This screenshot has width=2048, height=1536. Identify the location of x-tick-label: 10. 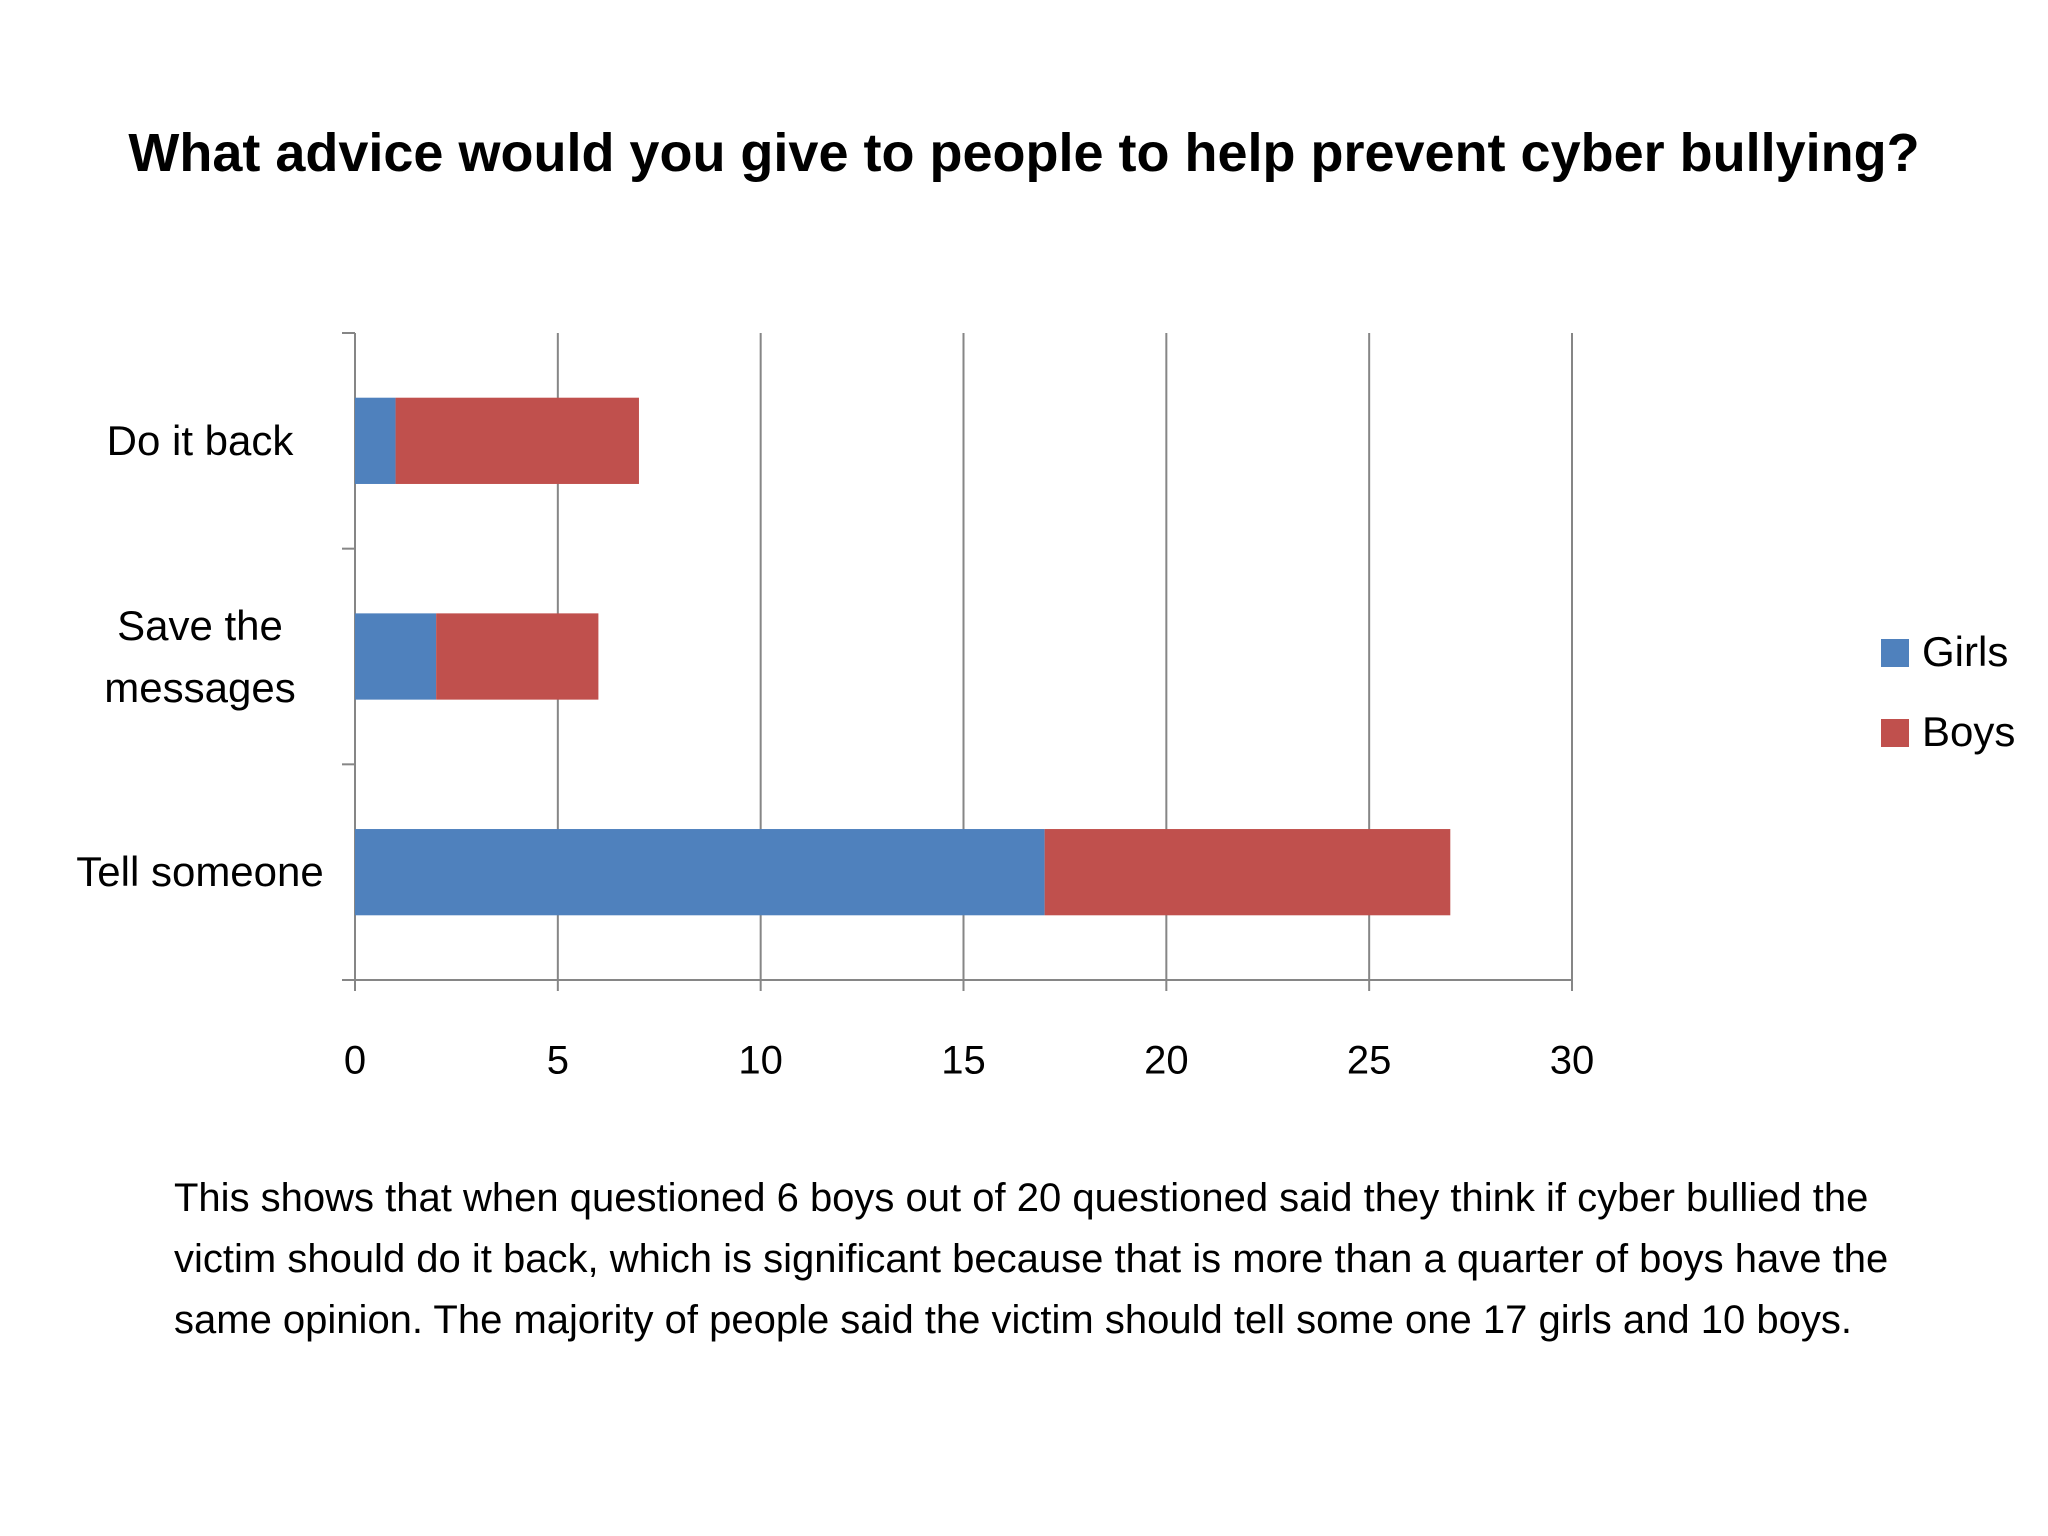
(760, 1061).